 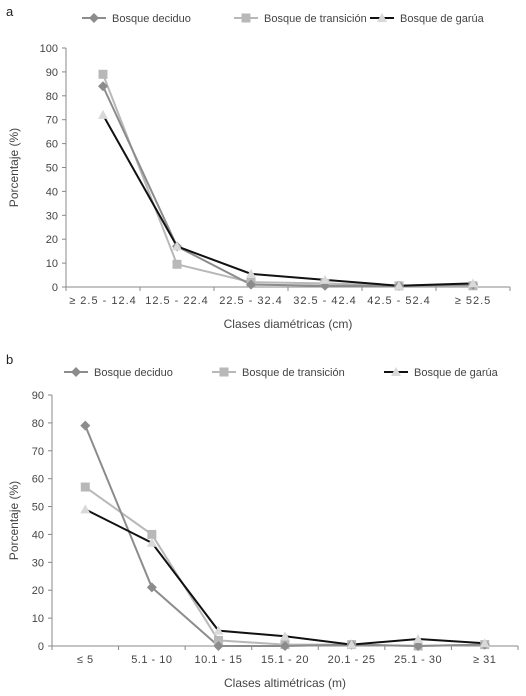 What do you see at coordinates (251, 301) in the screenshot?
I see `x-tick-label: 22.5 - 32.4` at bounding box center [251, 301].